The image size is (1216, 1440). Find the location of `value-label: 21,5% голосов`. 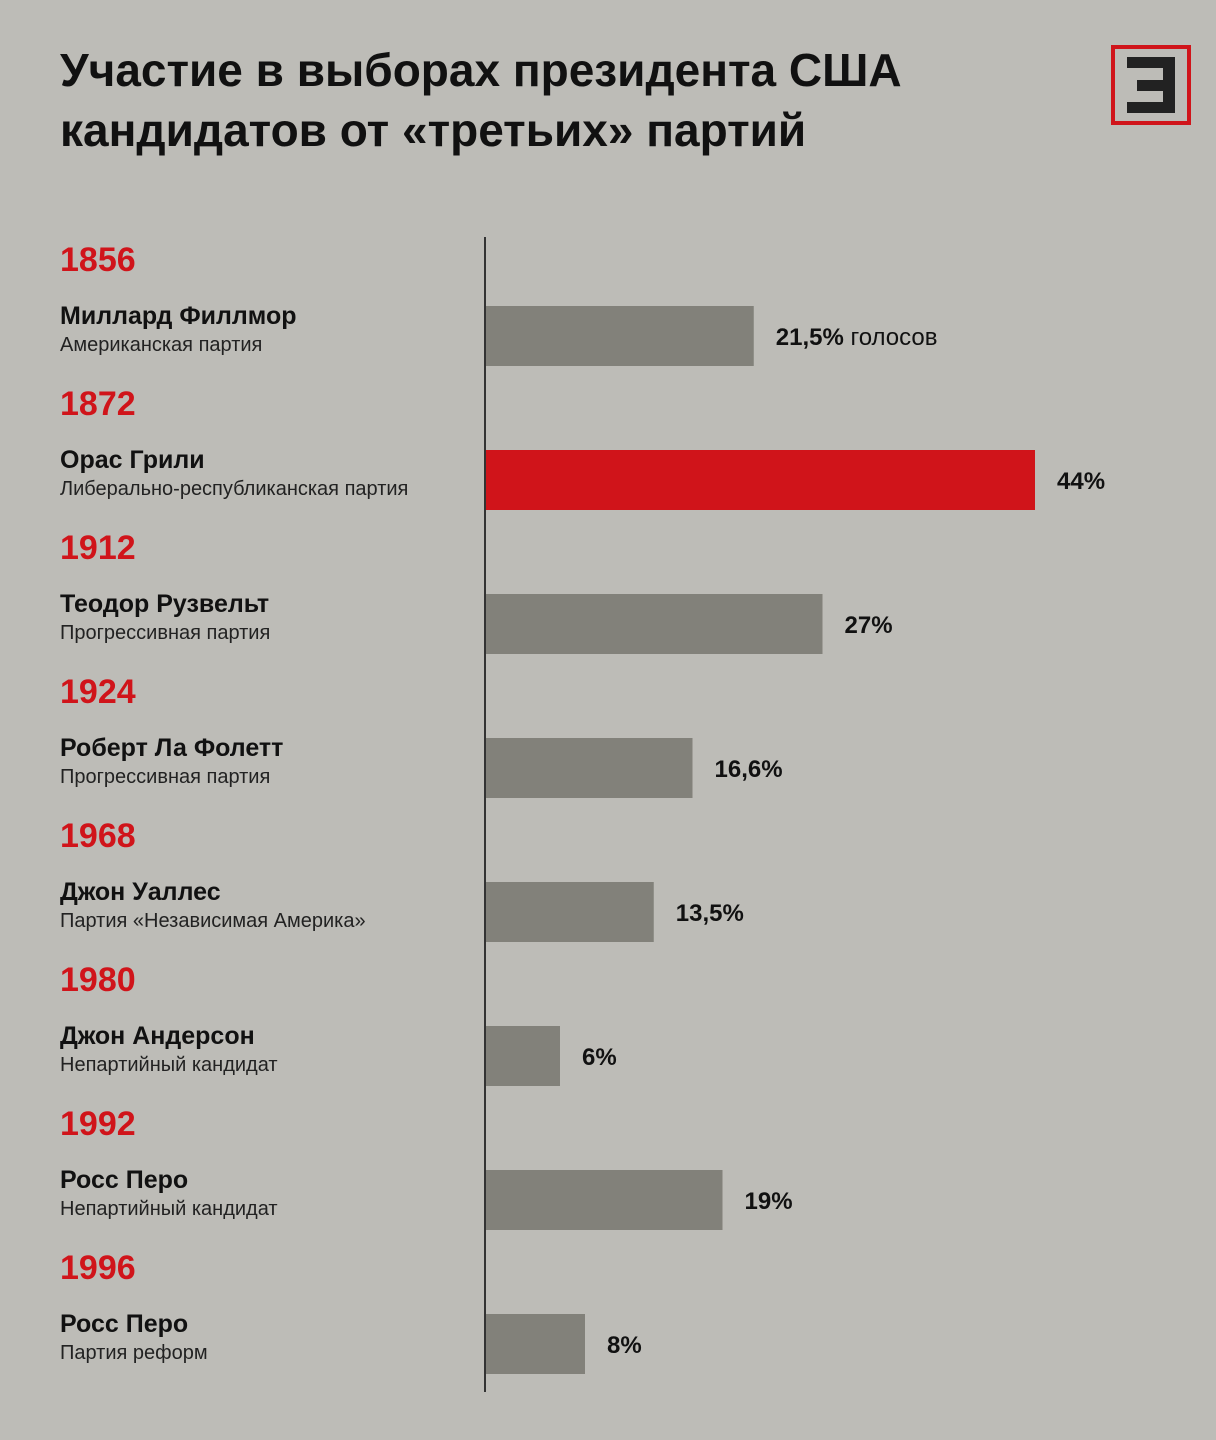

value-label: 21,5% голосов is located at coordinates (857, 337).